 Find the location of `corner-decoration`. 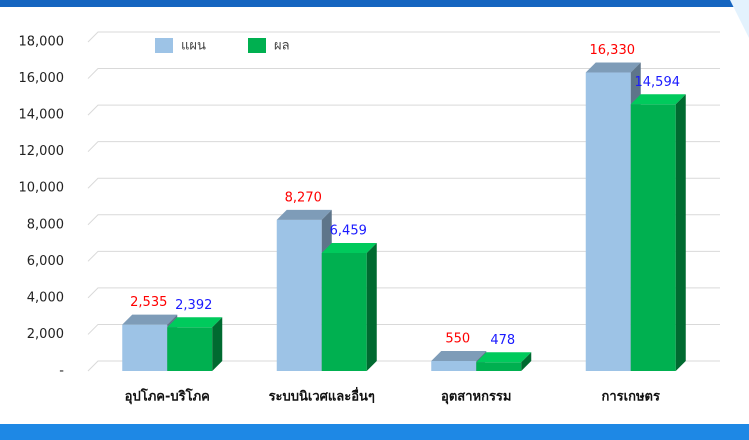

corner-decoration is located at coordinates (739, 19).